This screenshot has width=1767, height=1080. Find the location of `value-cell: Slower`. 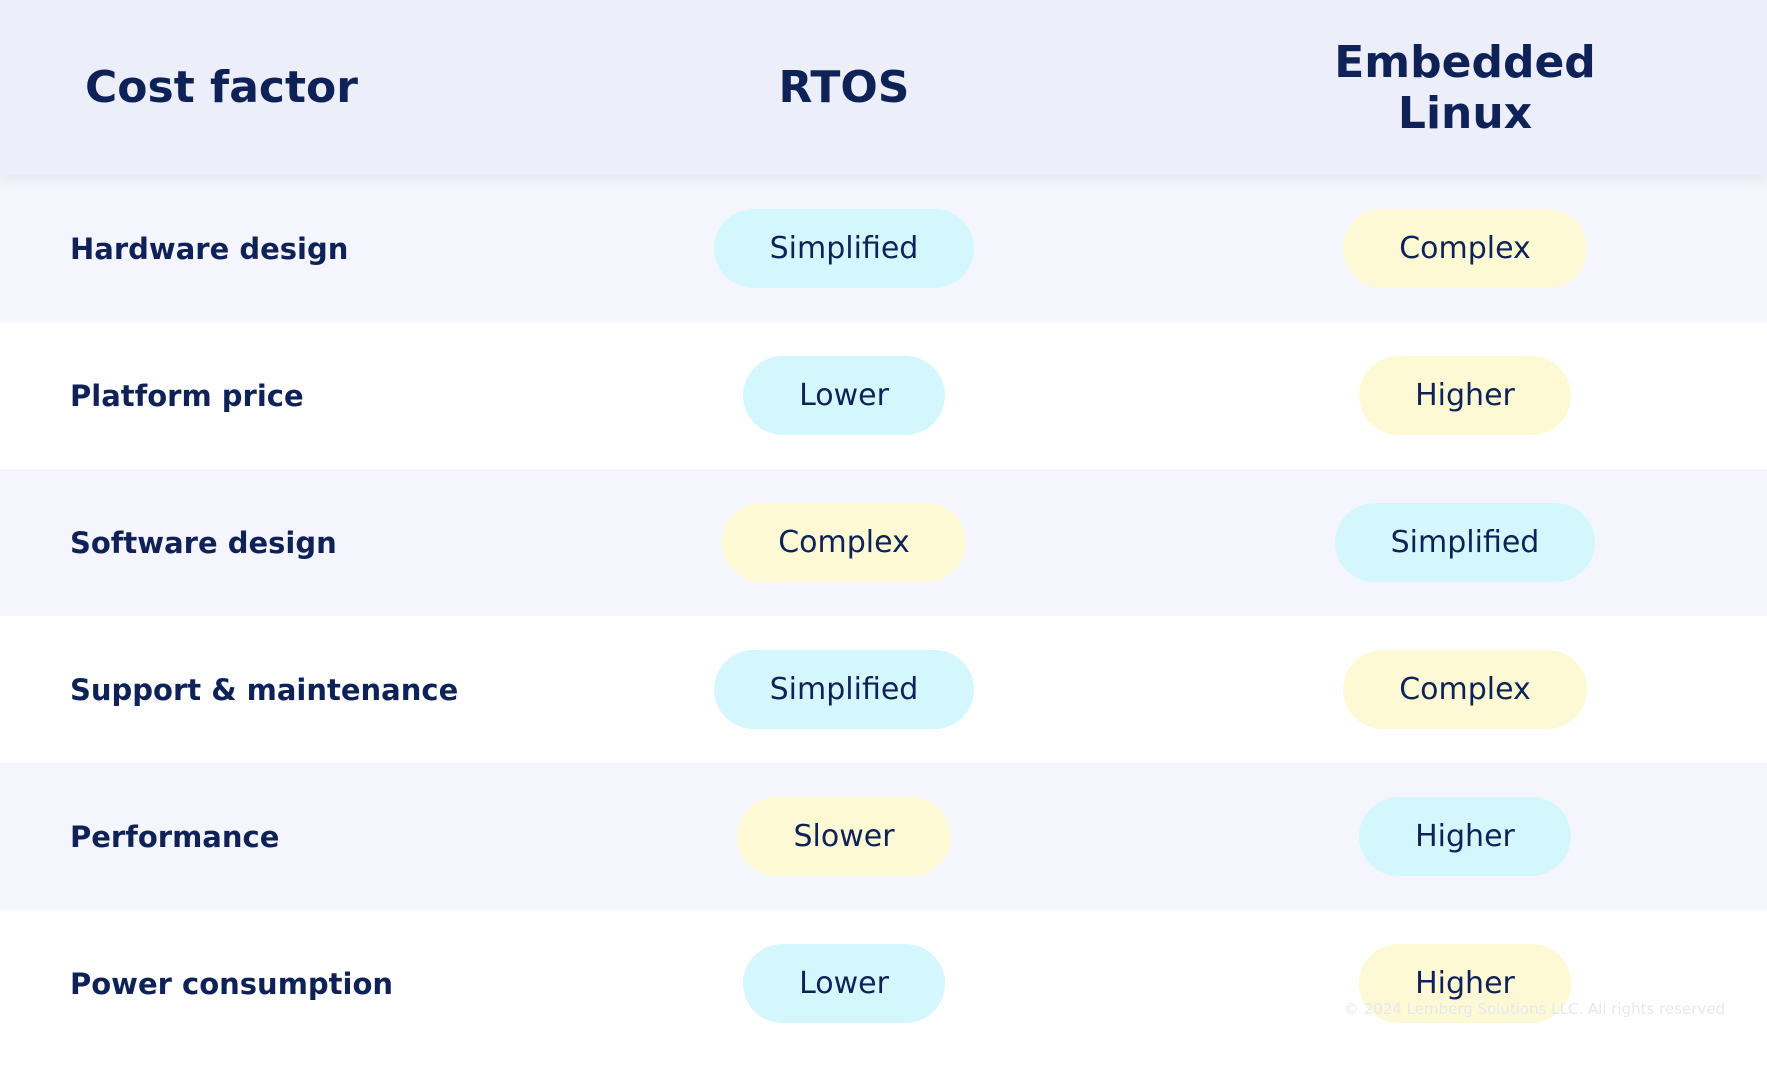

value-cell: Slower is located at coordinates (844, 836).